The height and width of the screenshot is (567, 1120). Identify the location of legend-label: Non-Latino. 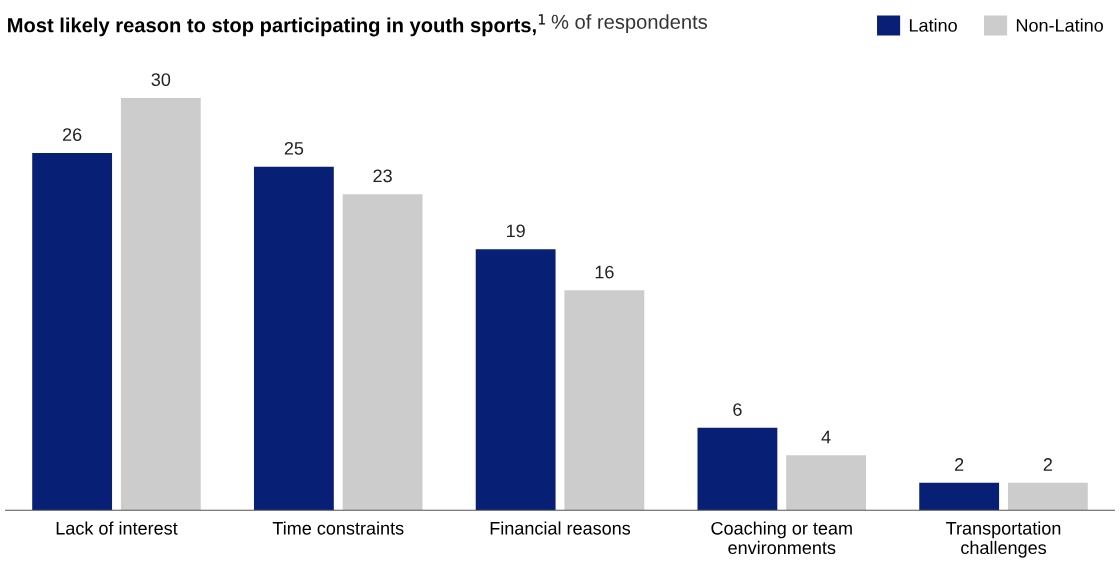
(1059, 25).